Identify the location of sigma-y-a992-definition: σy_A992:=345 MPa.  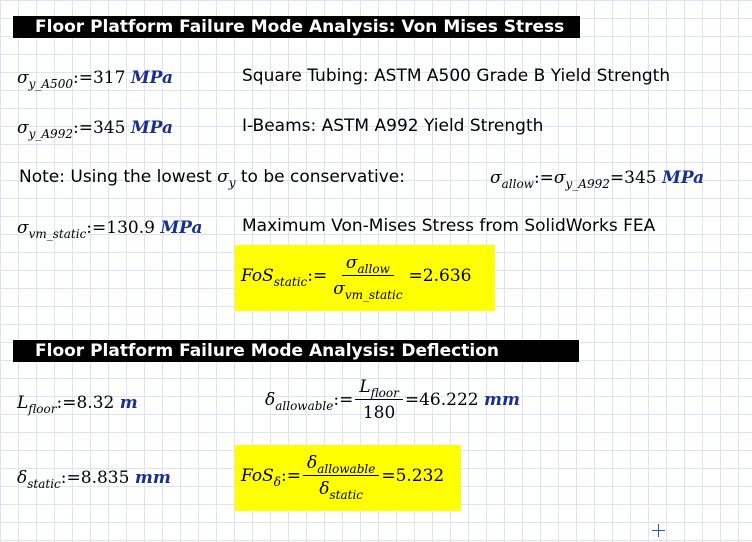
(95, 129).